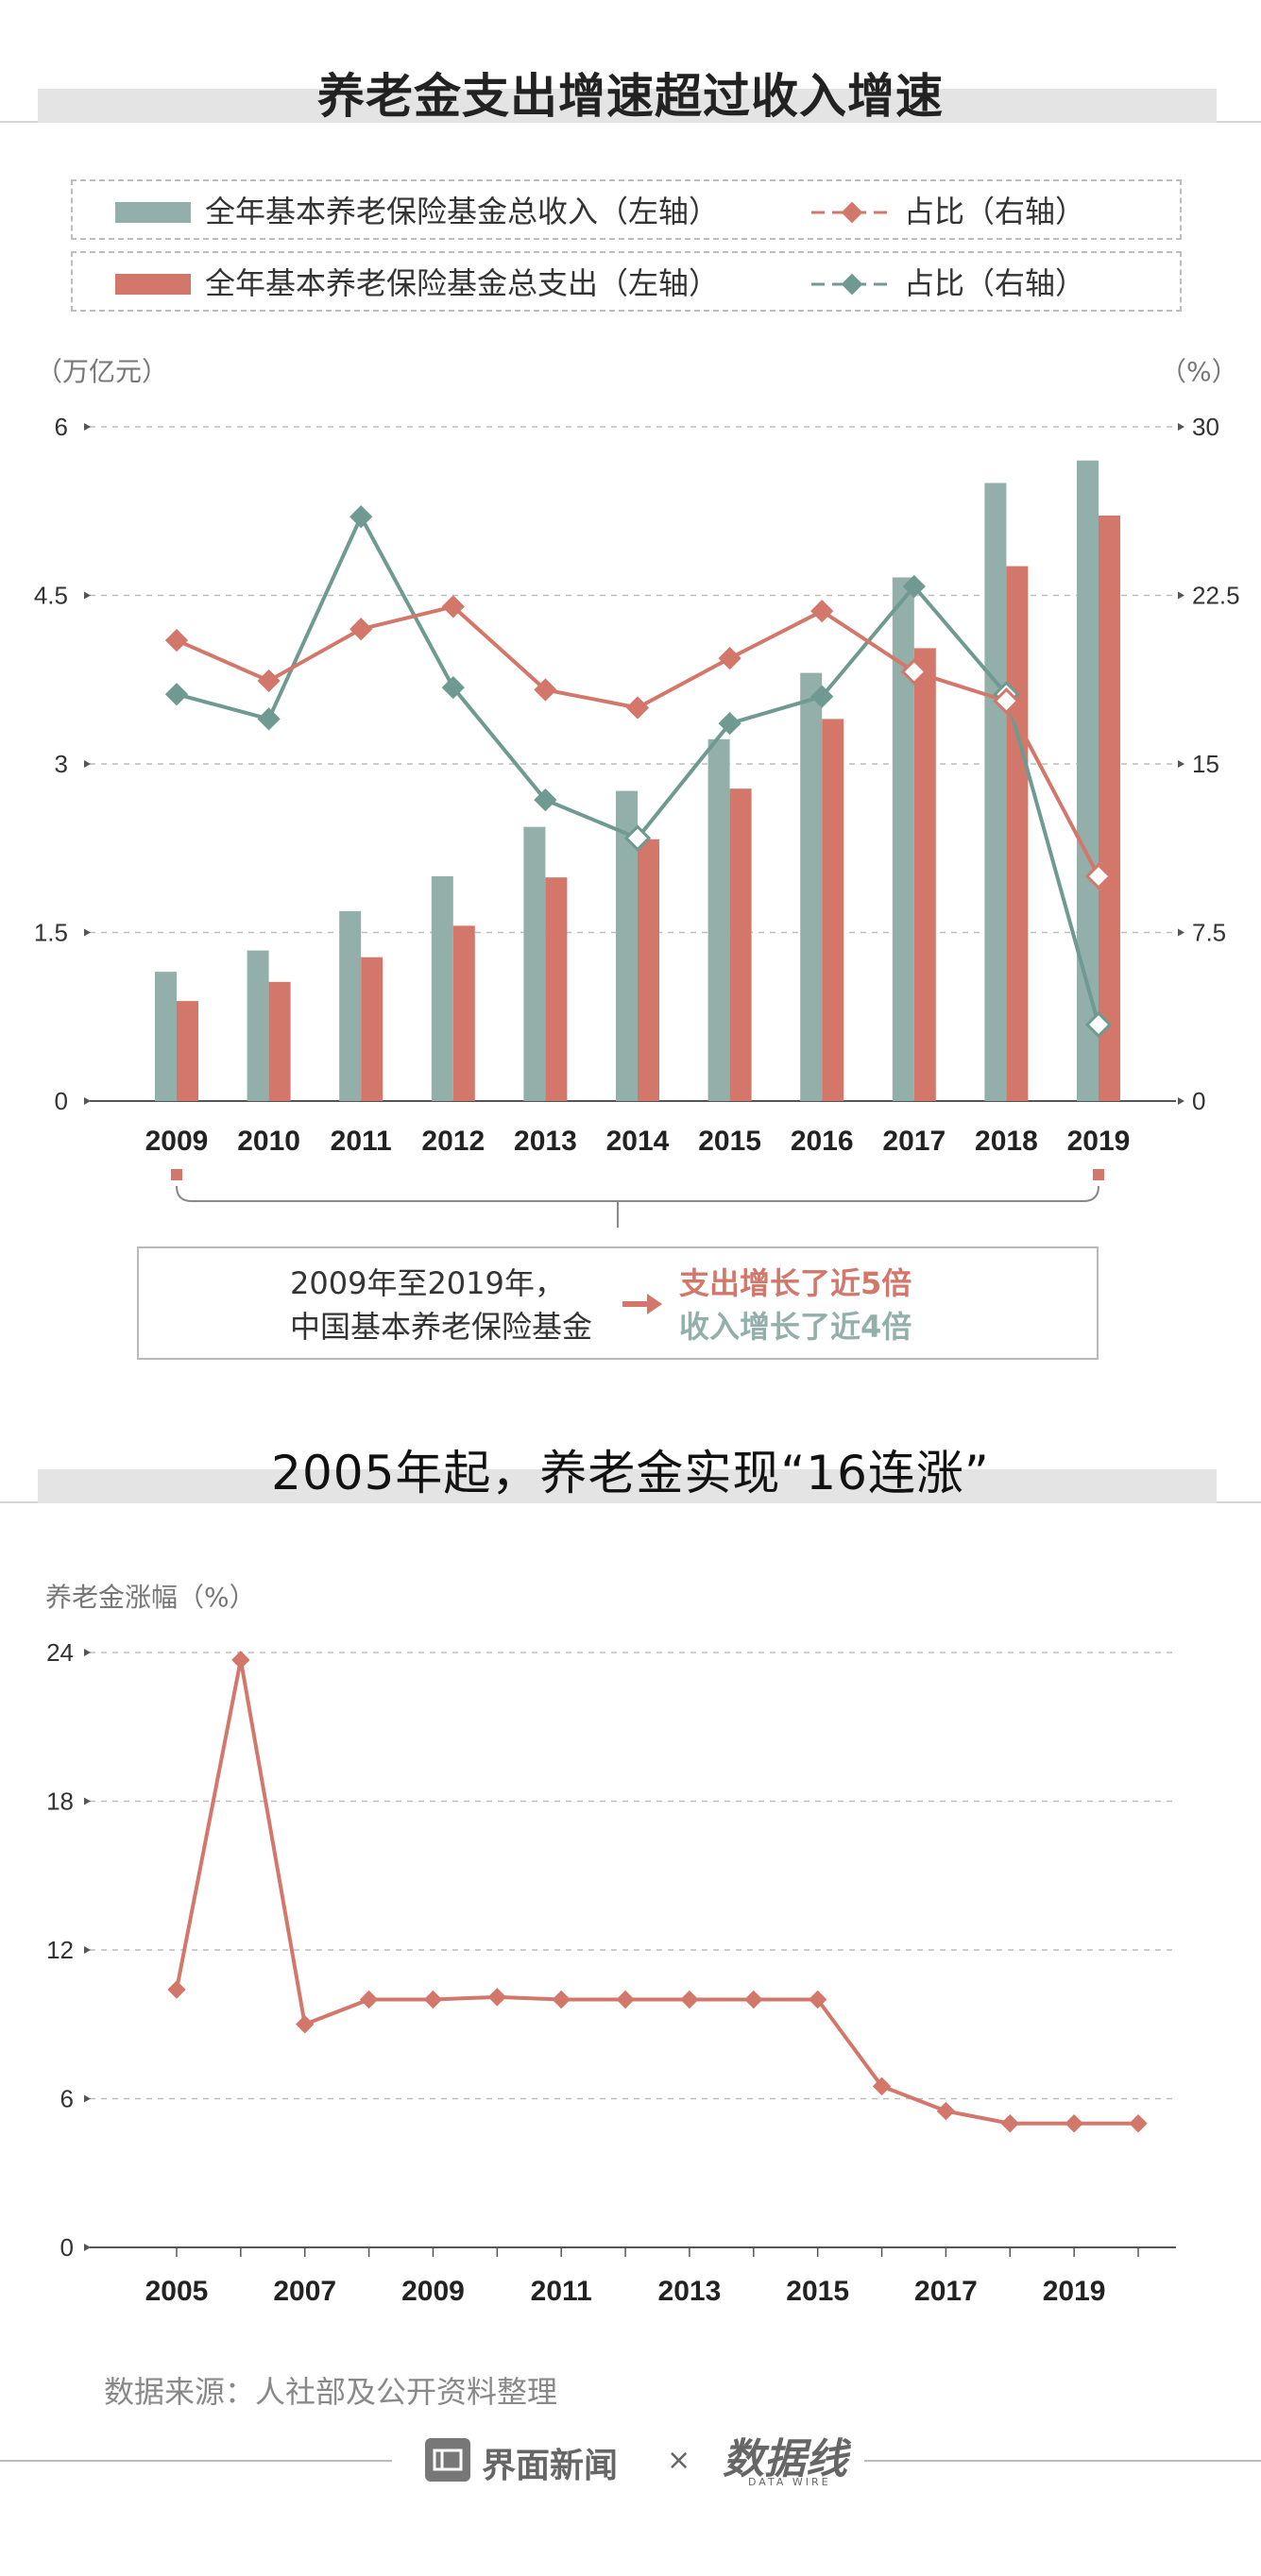  I want to click on expense-ratio-legend-line, so click(852, 212).